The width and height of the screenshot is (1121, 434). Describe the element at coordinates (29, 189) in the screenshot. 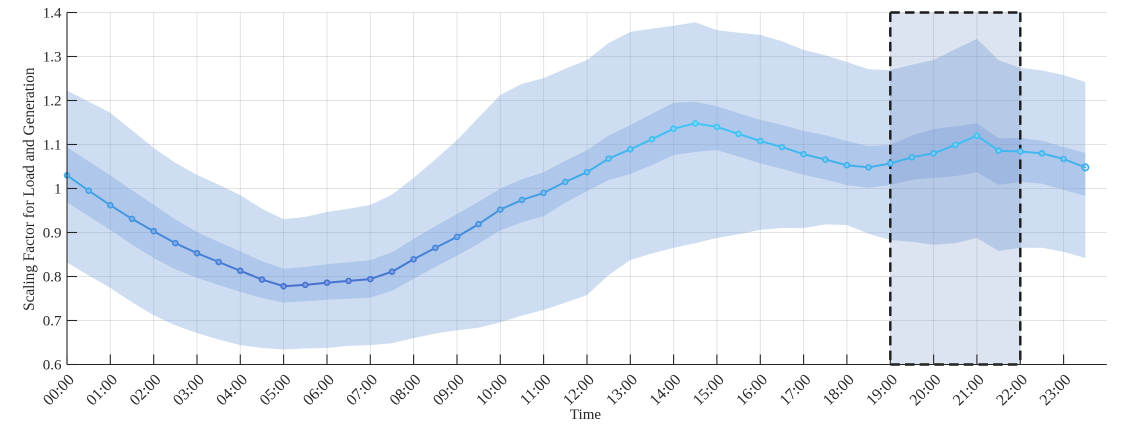

I see `svg-text:Scaling Factor for Load and Ge: Scaling Factor for Load and Generation` at that location.